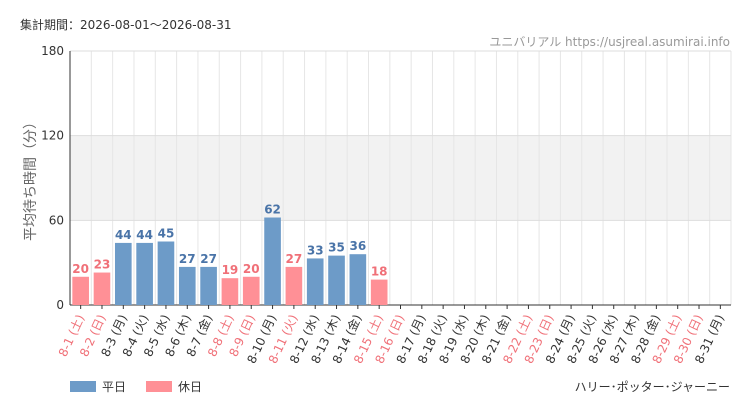 Image resolution: width=750 pixels, height=410 pixels. What do you see at coordinates (56, 220) in the screenshot?
I see `y-tick-label: 60` at bounding box center [56, 220].